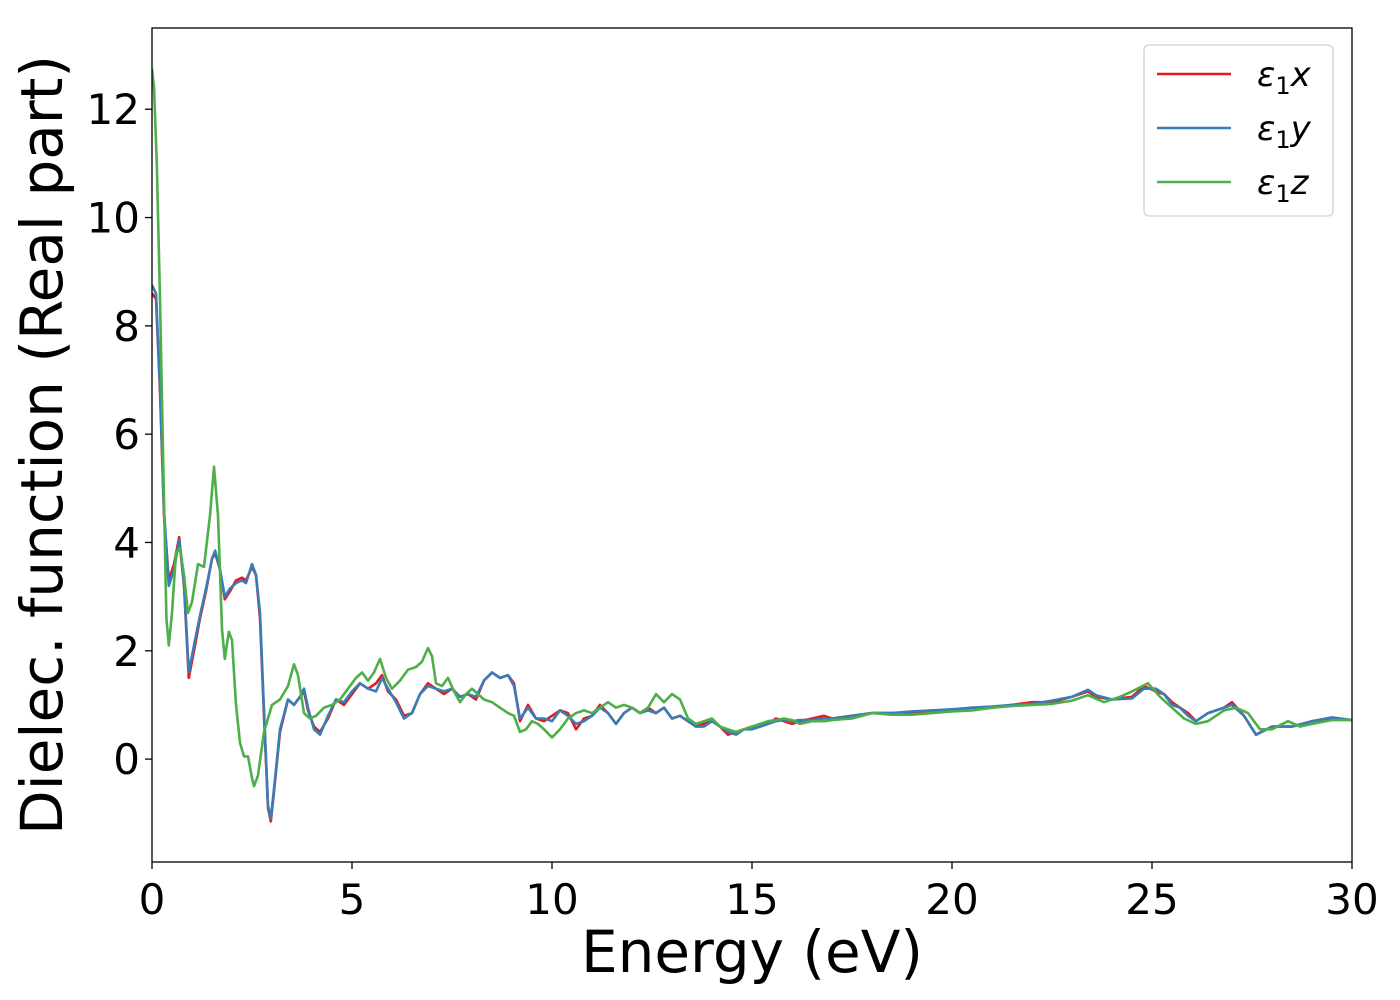  I want to click on y-tick-label: 0, so click(126, 759).